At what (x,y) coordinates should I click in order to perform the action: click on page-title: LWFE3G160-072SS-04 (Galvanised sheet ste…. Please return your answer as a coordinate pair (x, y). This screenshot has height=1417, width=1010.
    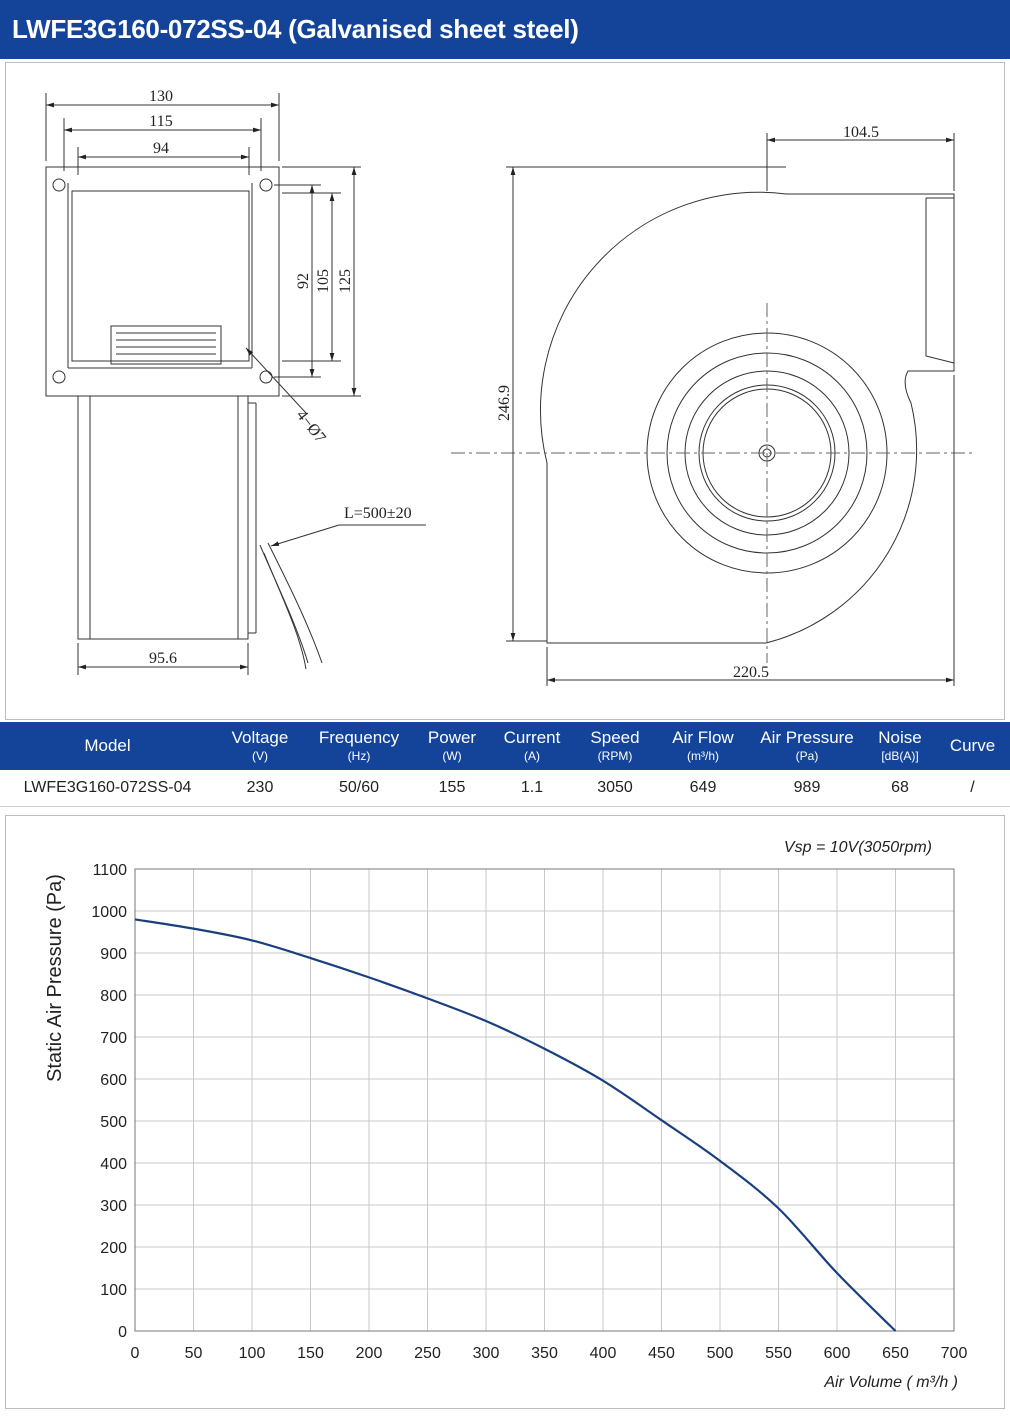
    Looking at the image, I should click on (295, 29).